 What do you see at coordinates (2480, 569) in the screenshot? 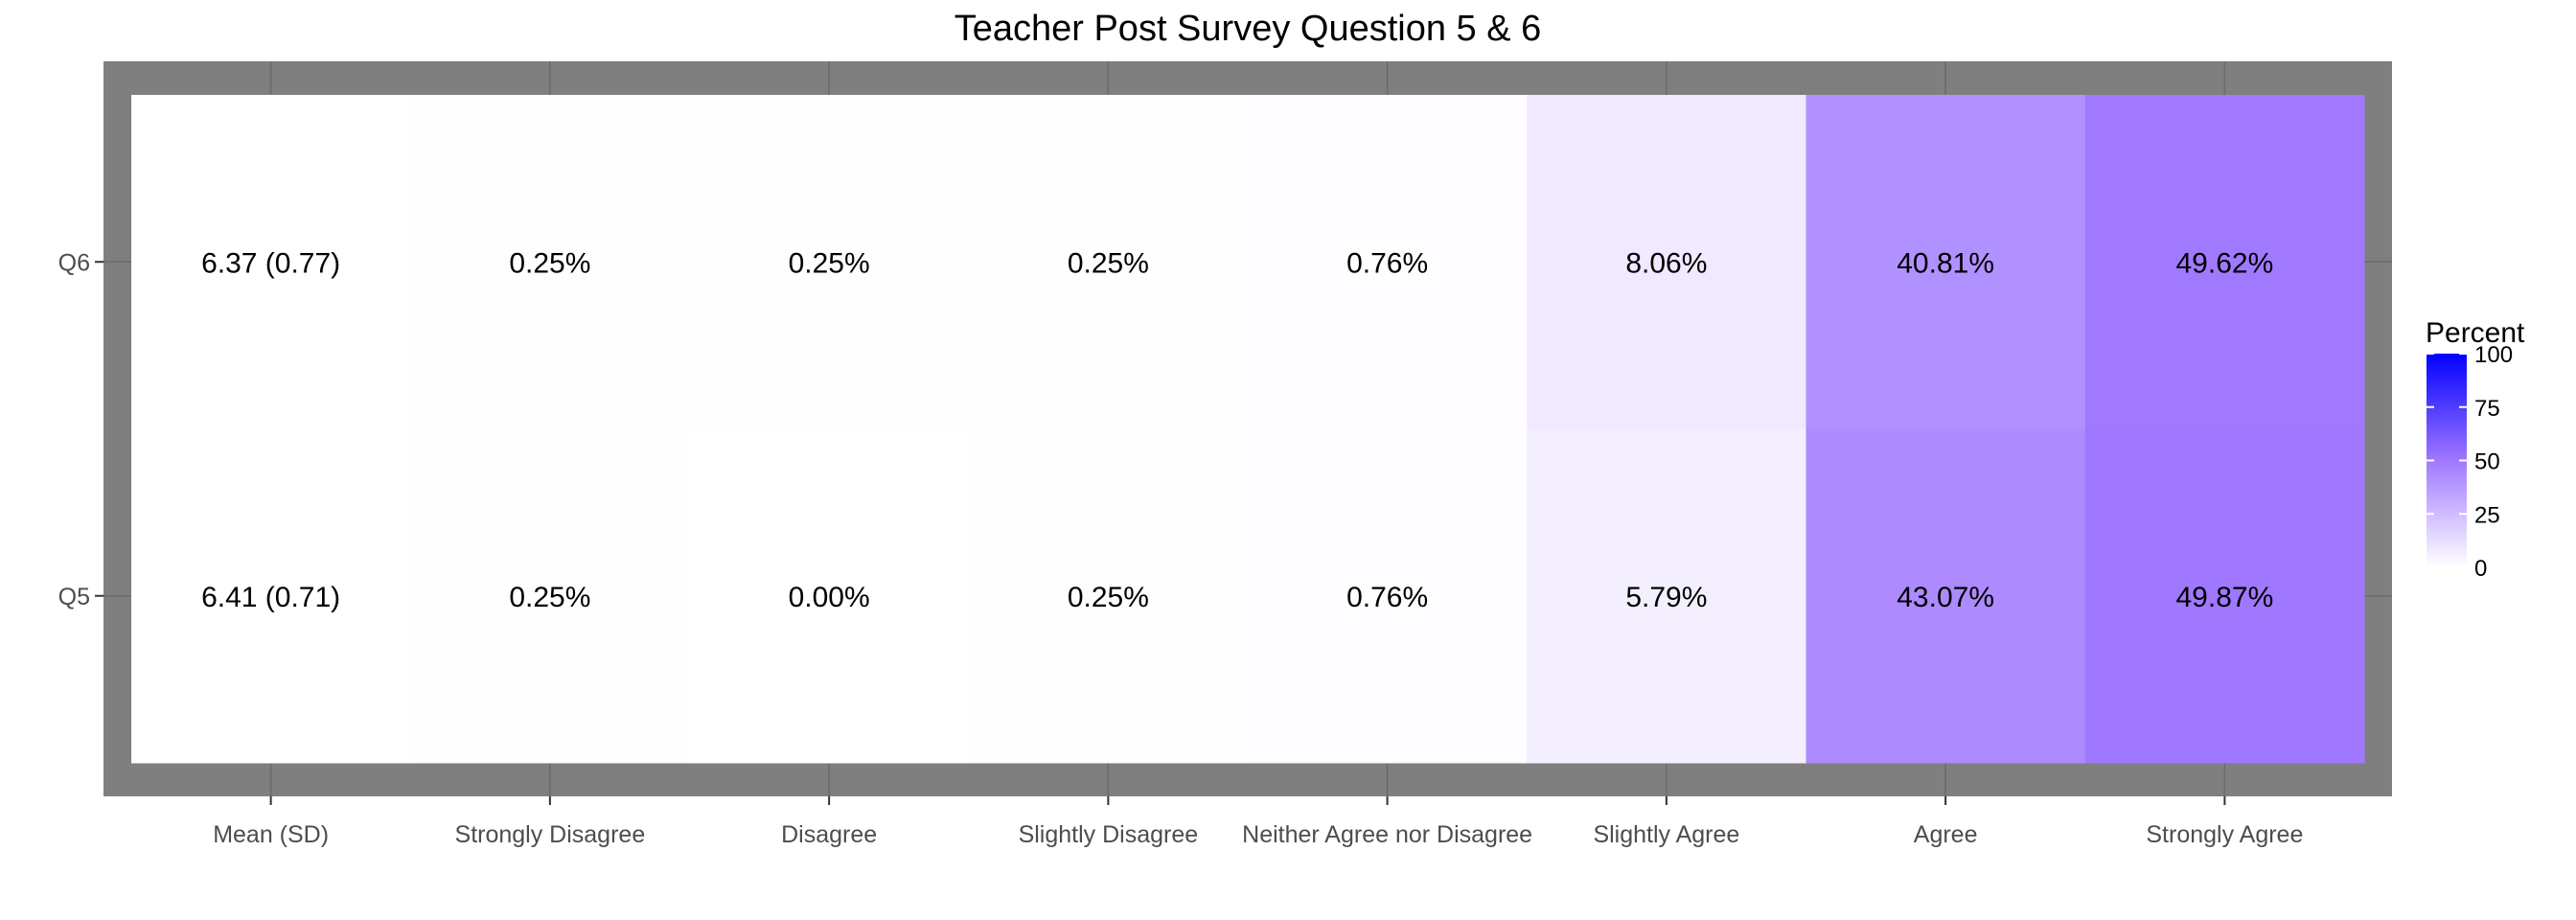
I see `legend-tick-label: 0` at bounding box center [2480, 569].